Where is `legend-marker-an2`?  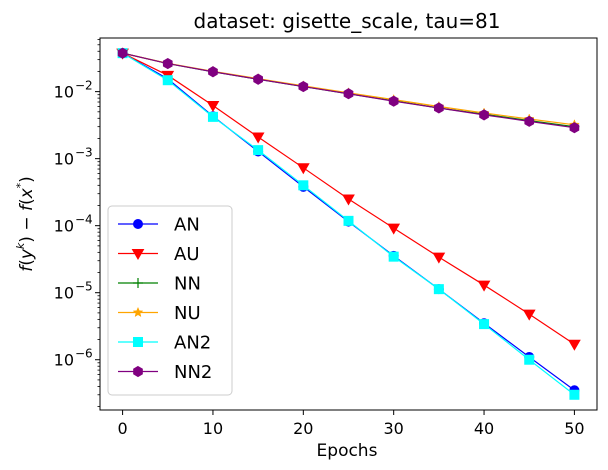
legend-marker-an2 is located at coordinates (138, 342).